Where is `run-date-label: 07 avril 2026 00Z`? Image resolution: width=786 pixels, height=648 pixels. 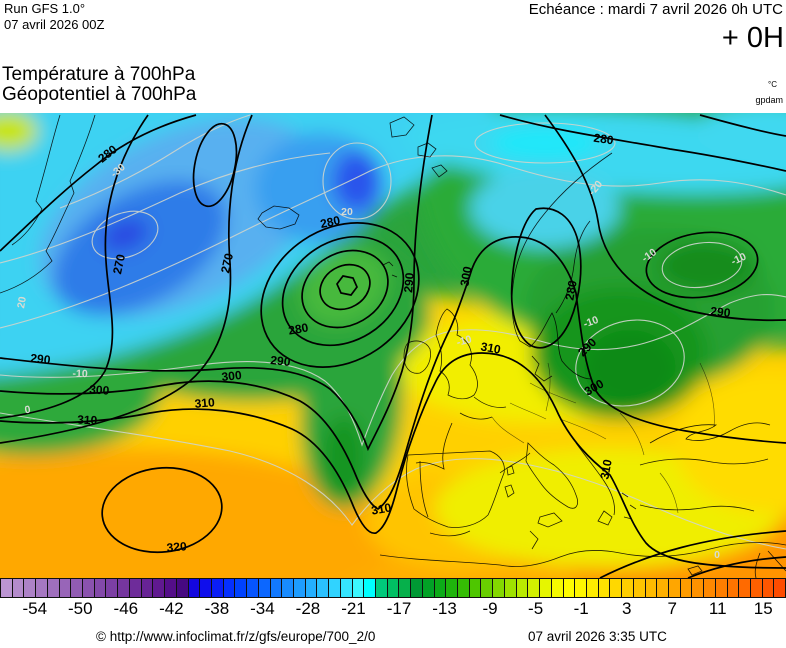
run-date-label: 07 avril 2026 00Z is located at coordinates (54, 24).